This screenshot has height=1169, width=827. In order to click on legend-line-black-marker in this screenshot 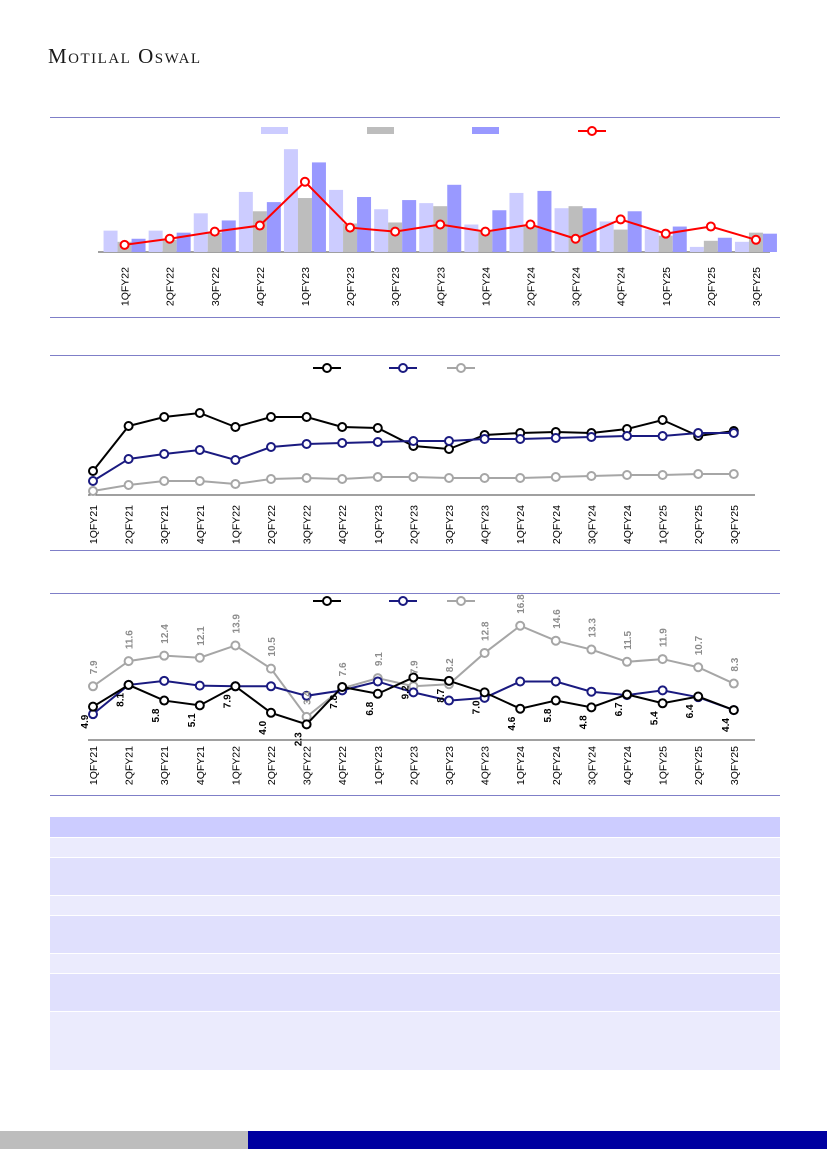, I will do `click(327, 601)`.